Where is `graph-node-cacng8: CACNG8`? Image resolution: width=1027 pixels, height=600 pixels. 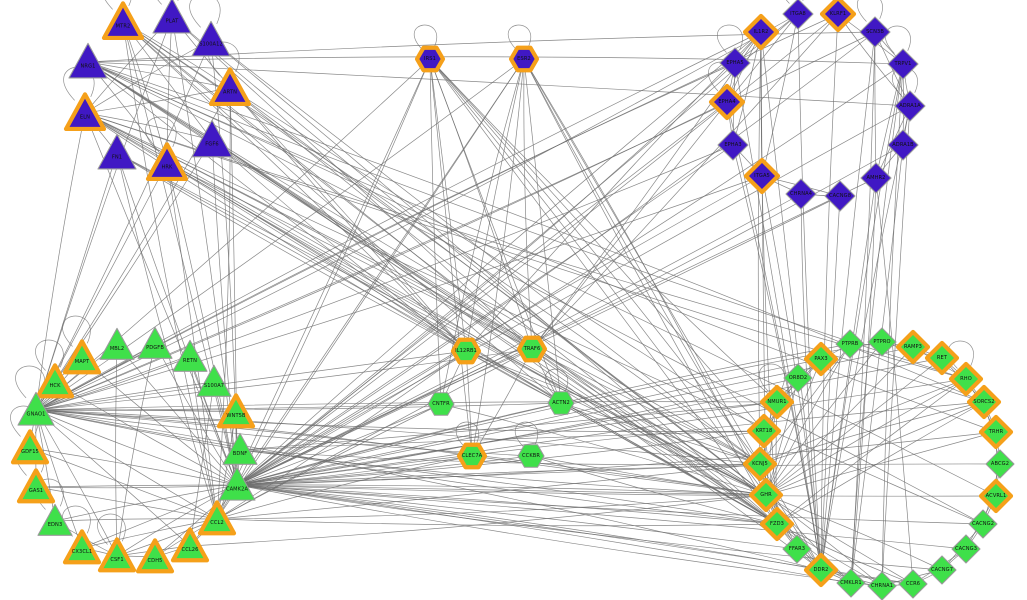 graph-node-cacng8: CACNG8 is located at coordinates (840, 196).